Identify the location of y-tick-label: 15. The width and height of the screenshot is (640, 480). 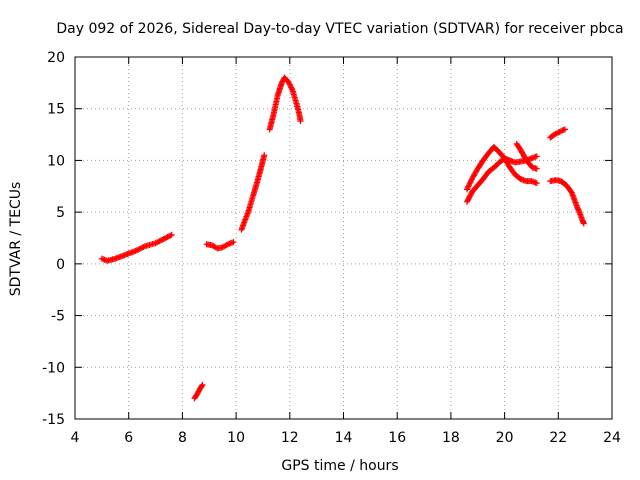
(56, 110).